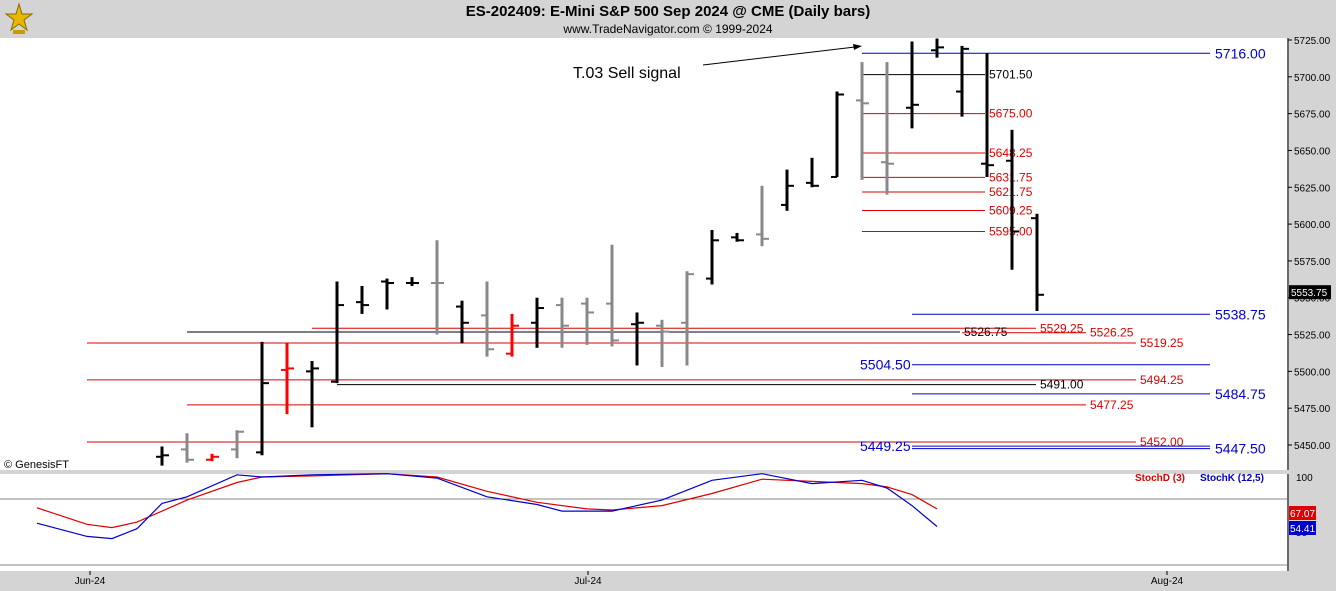  Describe the element at coordinates (36, 465) in the screenshot. I see `watermark: © GenesisFT` at that location.